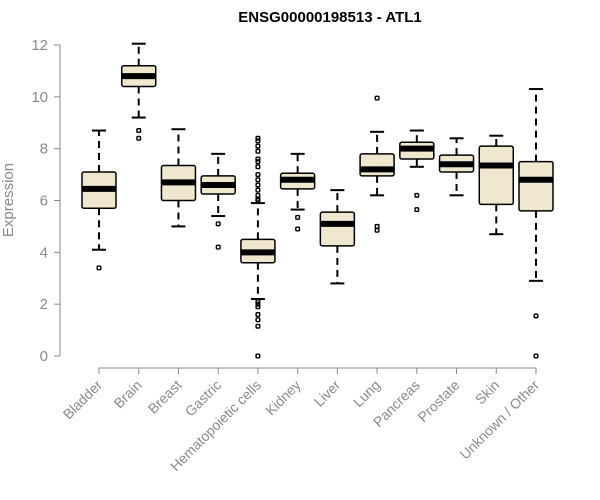 This screenshot has width=600, height=500. Describe the element at coordinates (44, 304) in the screenshot. I see `y-tick-label: 2` at that location.